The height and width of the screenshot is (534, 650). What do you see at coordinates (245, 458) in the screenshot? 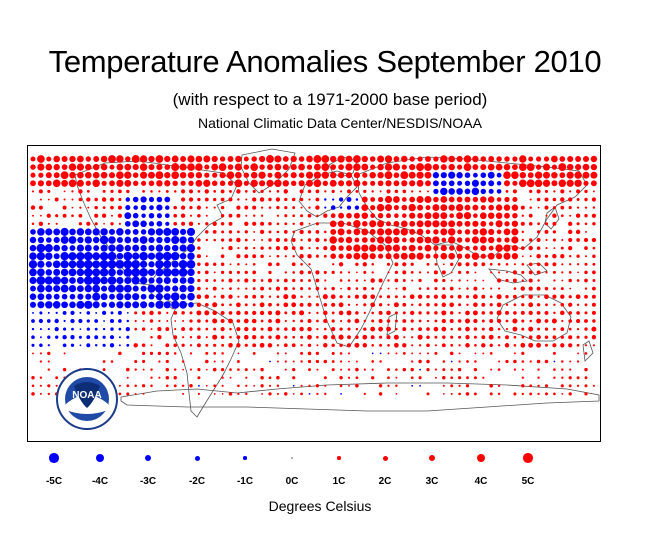
I see `legend-swatch` at bounding box center [245, 458].